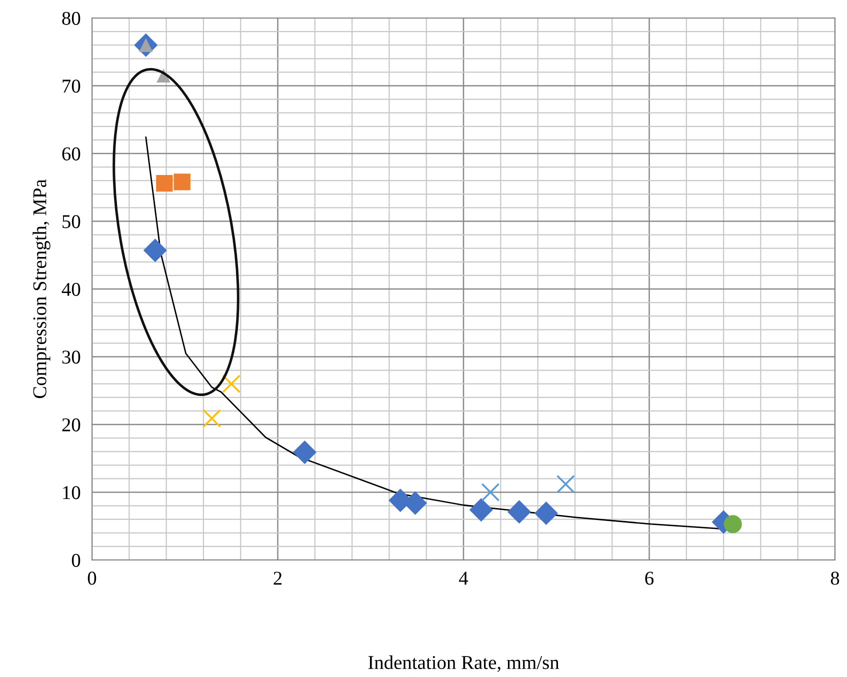  What do you see at coordinates (71, 425) in the screenshot?
I see `y-tick-label: 20` at bounding box center [71, 425].